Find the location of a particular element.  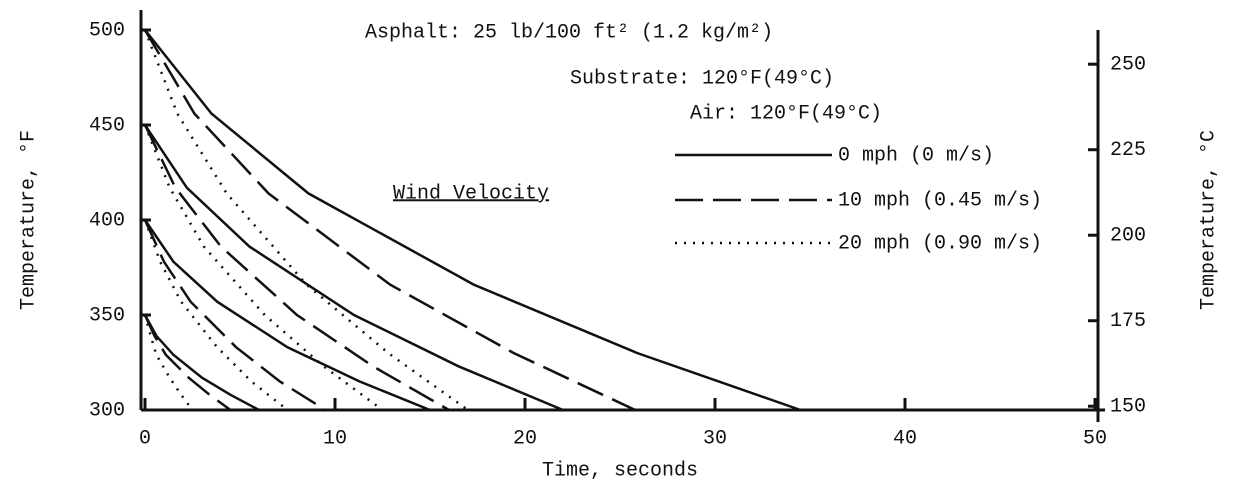

legend-label: 10 mph (0.45 m/s) is located at coordinates (940, 200).